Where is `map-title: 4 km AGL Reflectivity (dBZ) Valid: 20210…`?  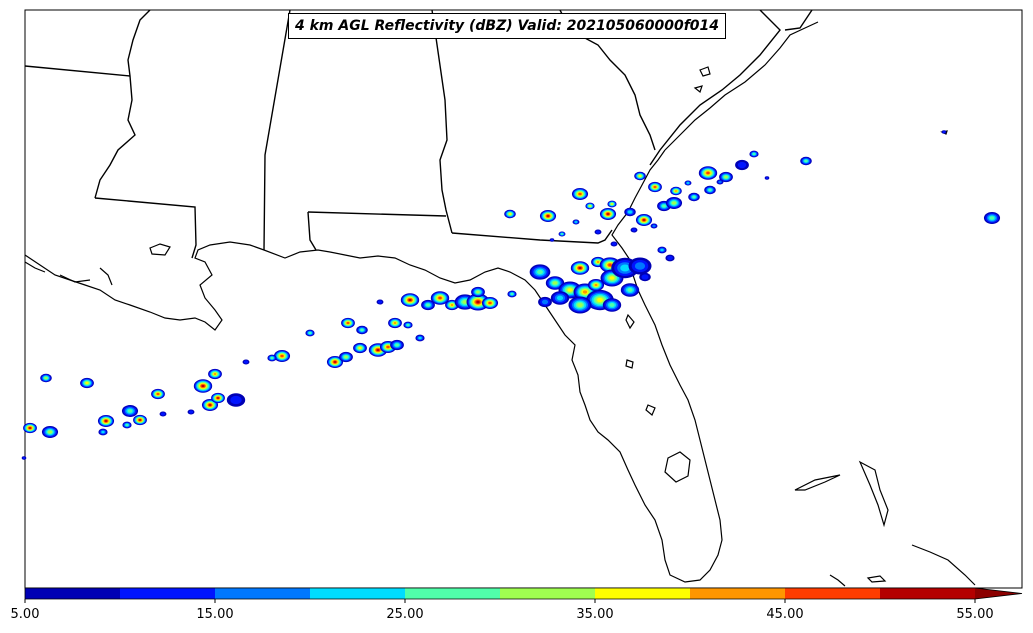
map-title: 4 km AGL Reflectivity (dBZ) Valid: 20210… is located at coordinates (507, 26).